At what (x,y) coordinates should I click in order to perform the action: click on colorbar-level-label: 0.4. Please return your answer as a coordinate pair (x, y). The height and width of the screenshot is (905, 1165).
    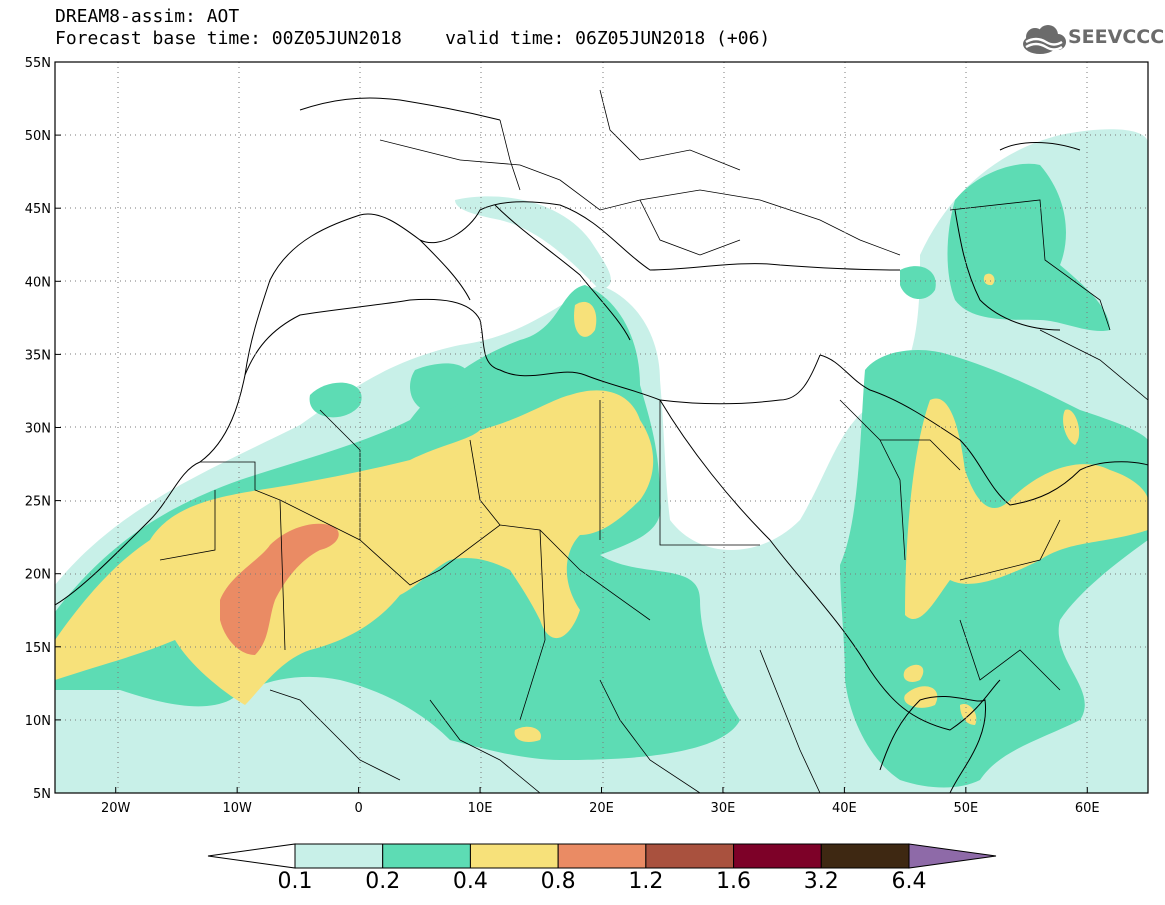
    Looking at the image, I should click on (470, 881).